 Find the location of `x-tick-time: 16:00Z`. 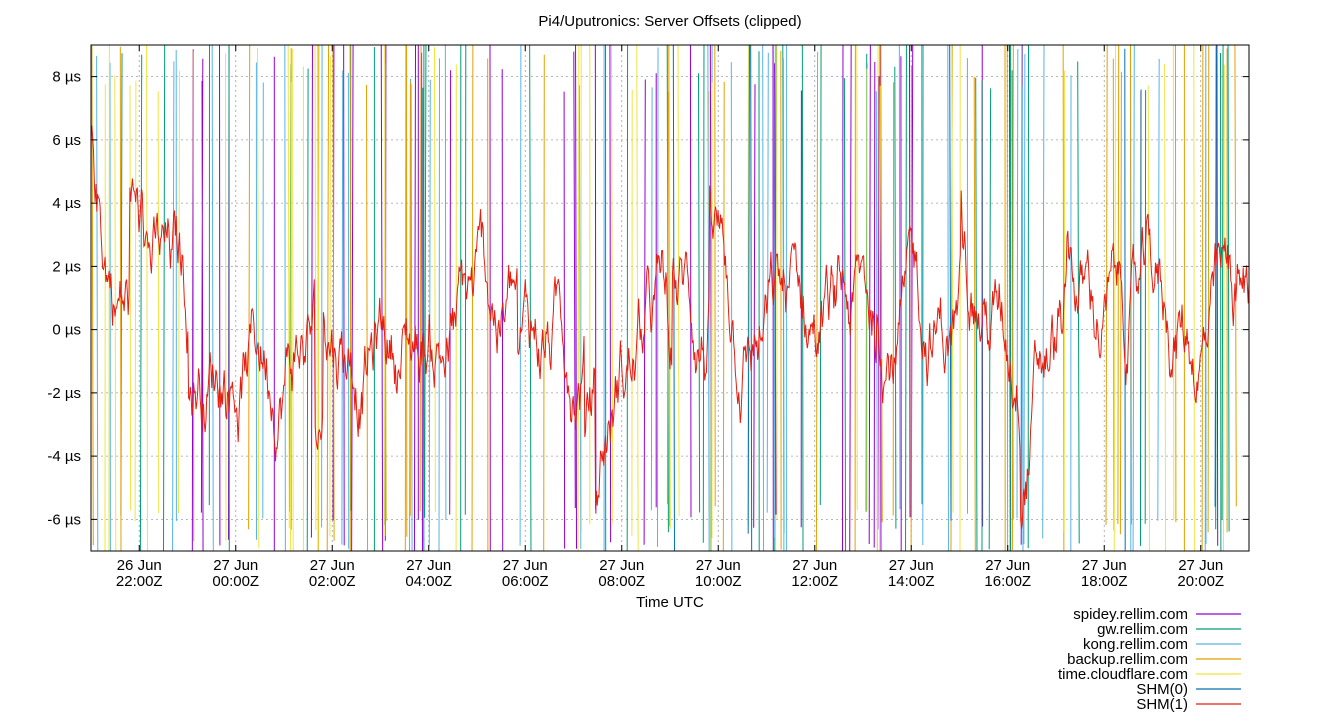

x-tick-time: 16:00Z is located at coordinates (1007, 581).